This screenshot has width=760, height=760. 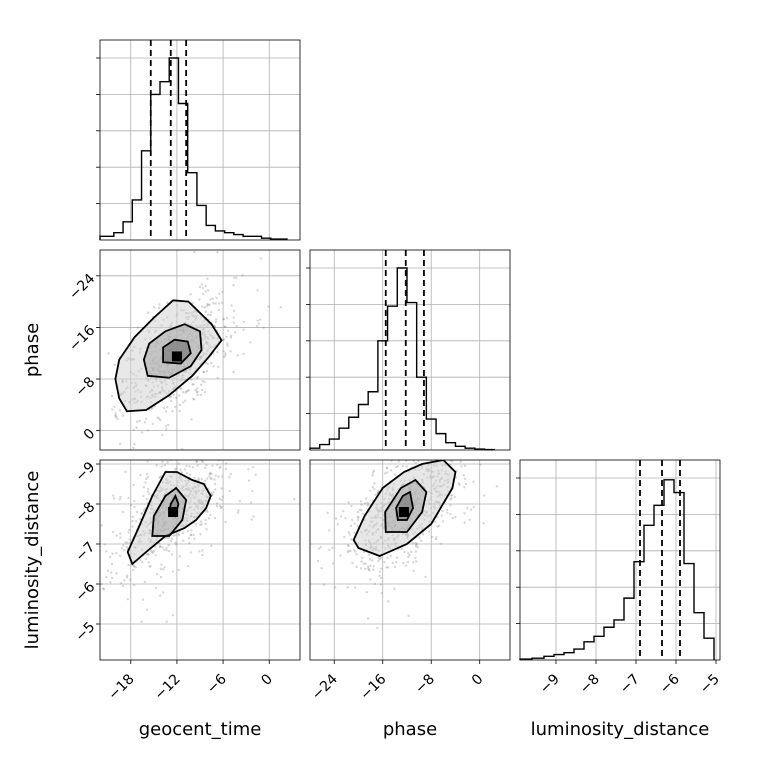 What do you see at coordinates (402, 359) in the screenshot?
I see `hist-phase-step` at bounding box center [402, 359].